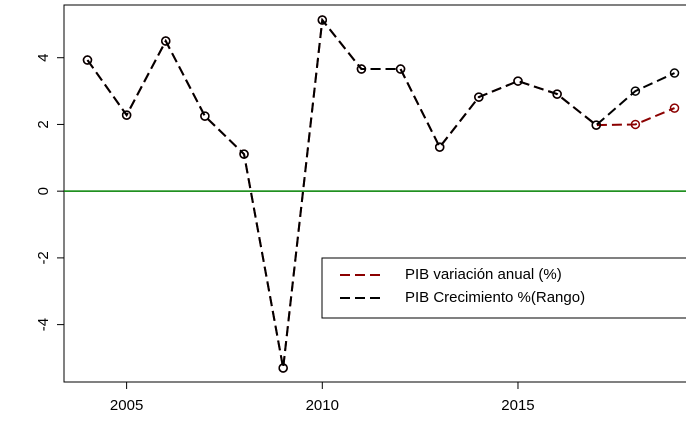 This screenshot has width=686, height=425. I want to click on x-tick-label: 2005, so click(126, 405).